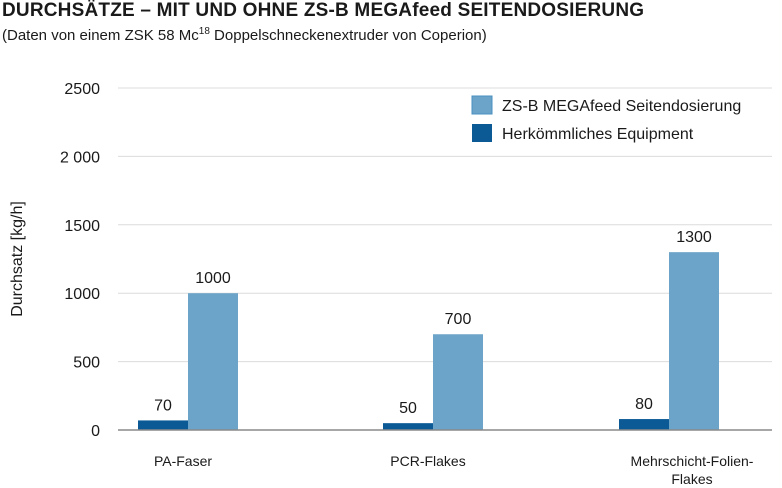  Describe the element at coordinates (458, 319) in the screenshot. I see `data-label: 700` at that location.